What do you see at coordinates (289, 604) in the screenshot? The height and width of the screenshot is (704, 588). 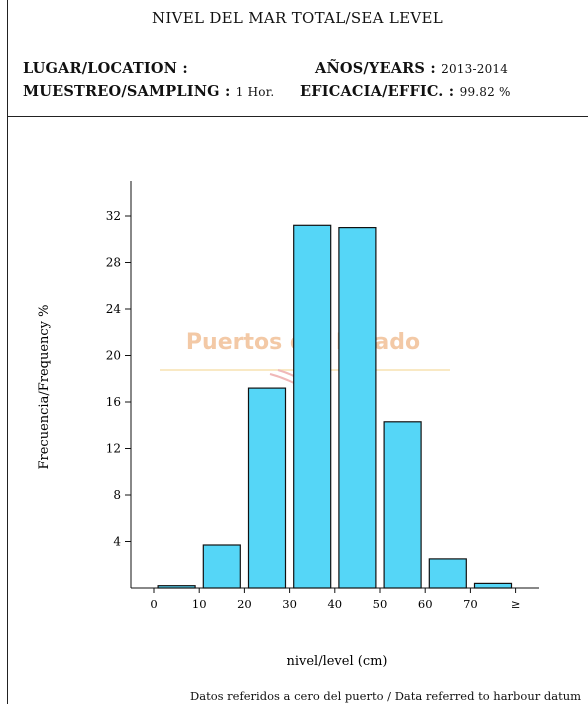 I see `x-tick-label: 30` at bounding box center [289, 604].